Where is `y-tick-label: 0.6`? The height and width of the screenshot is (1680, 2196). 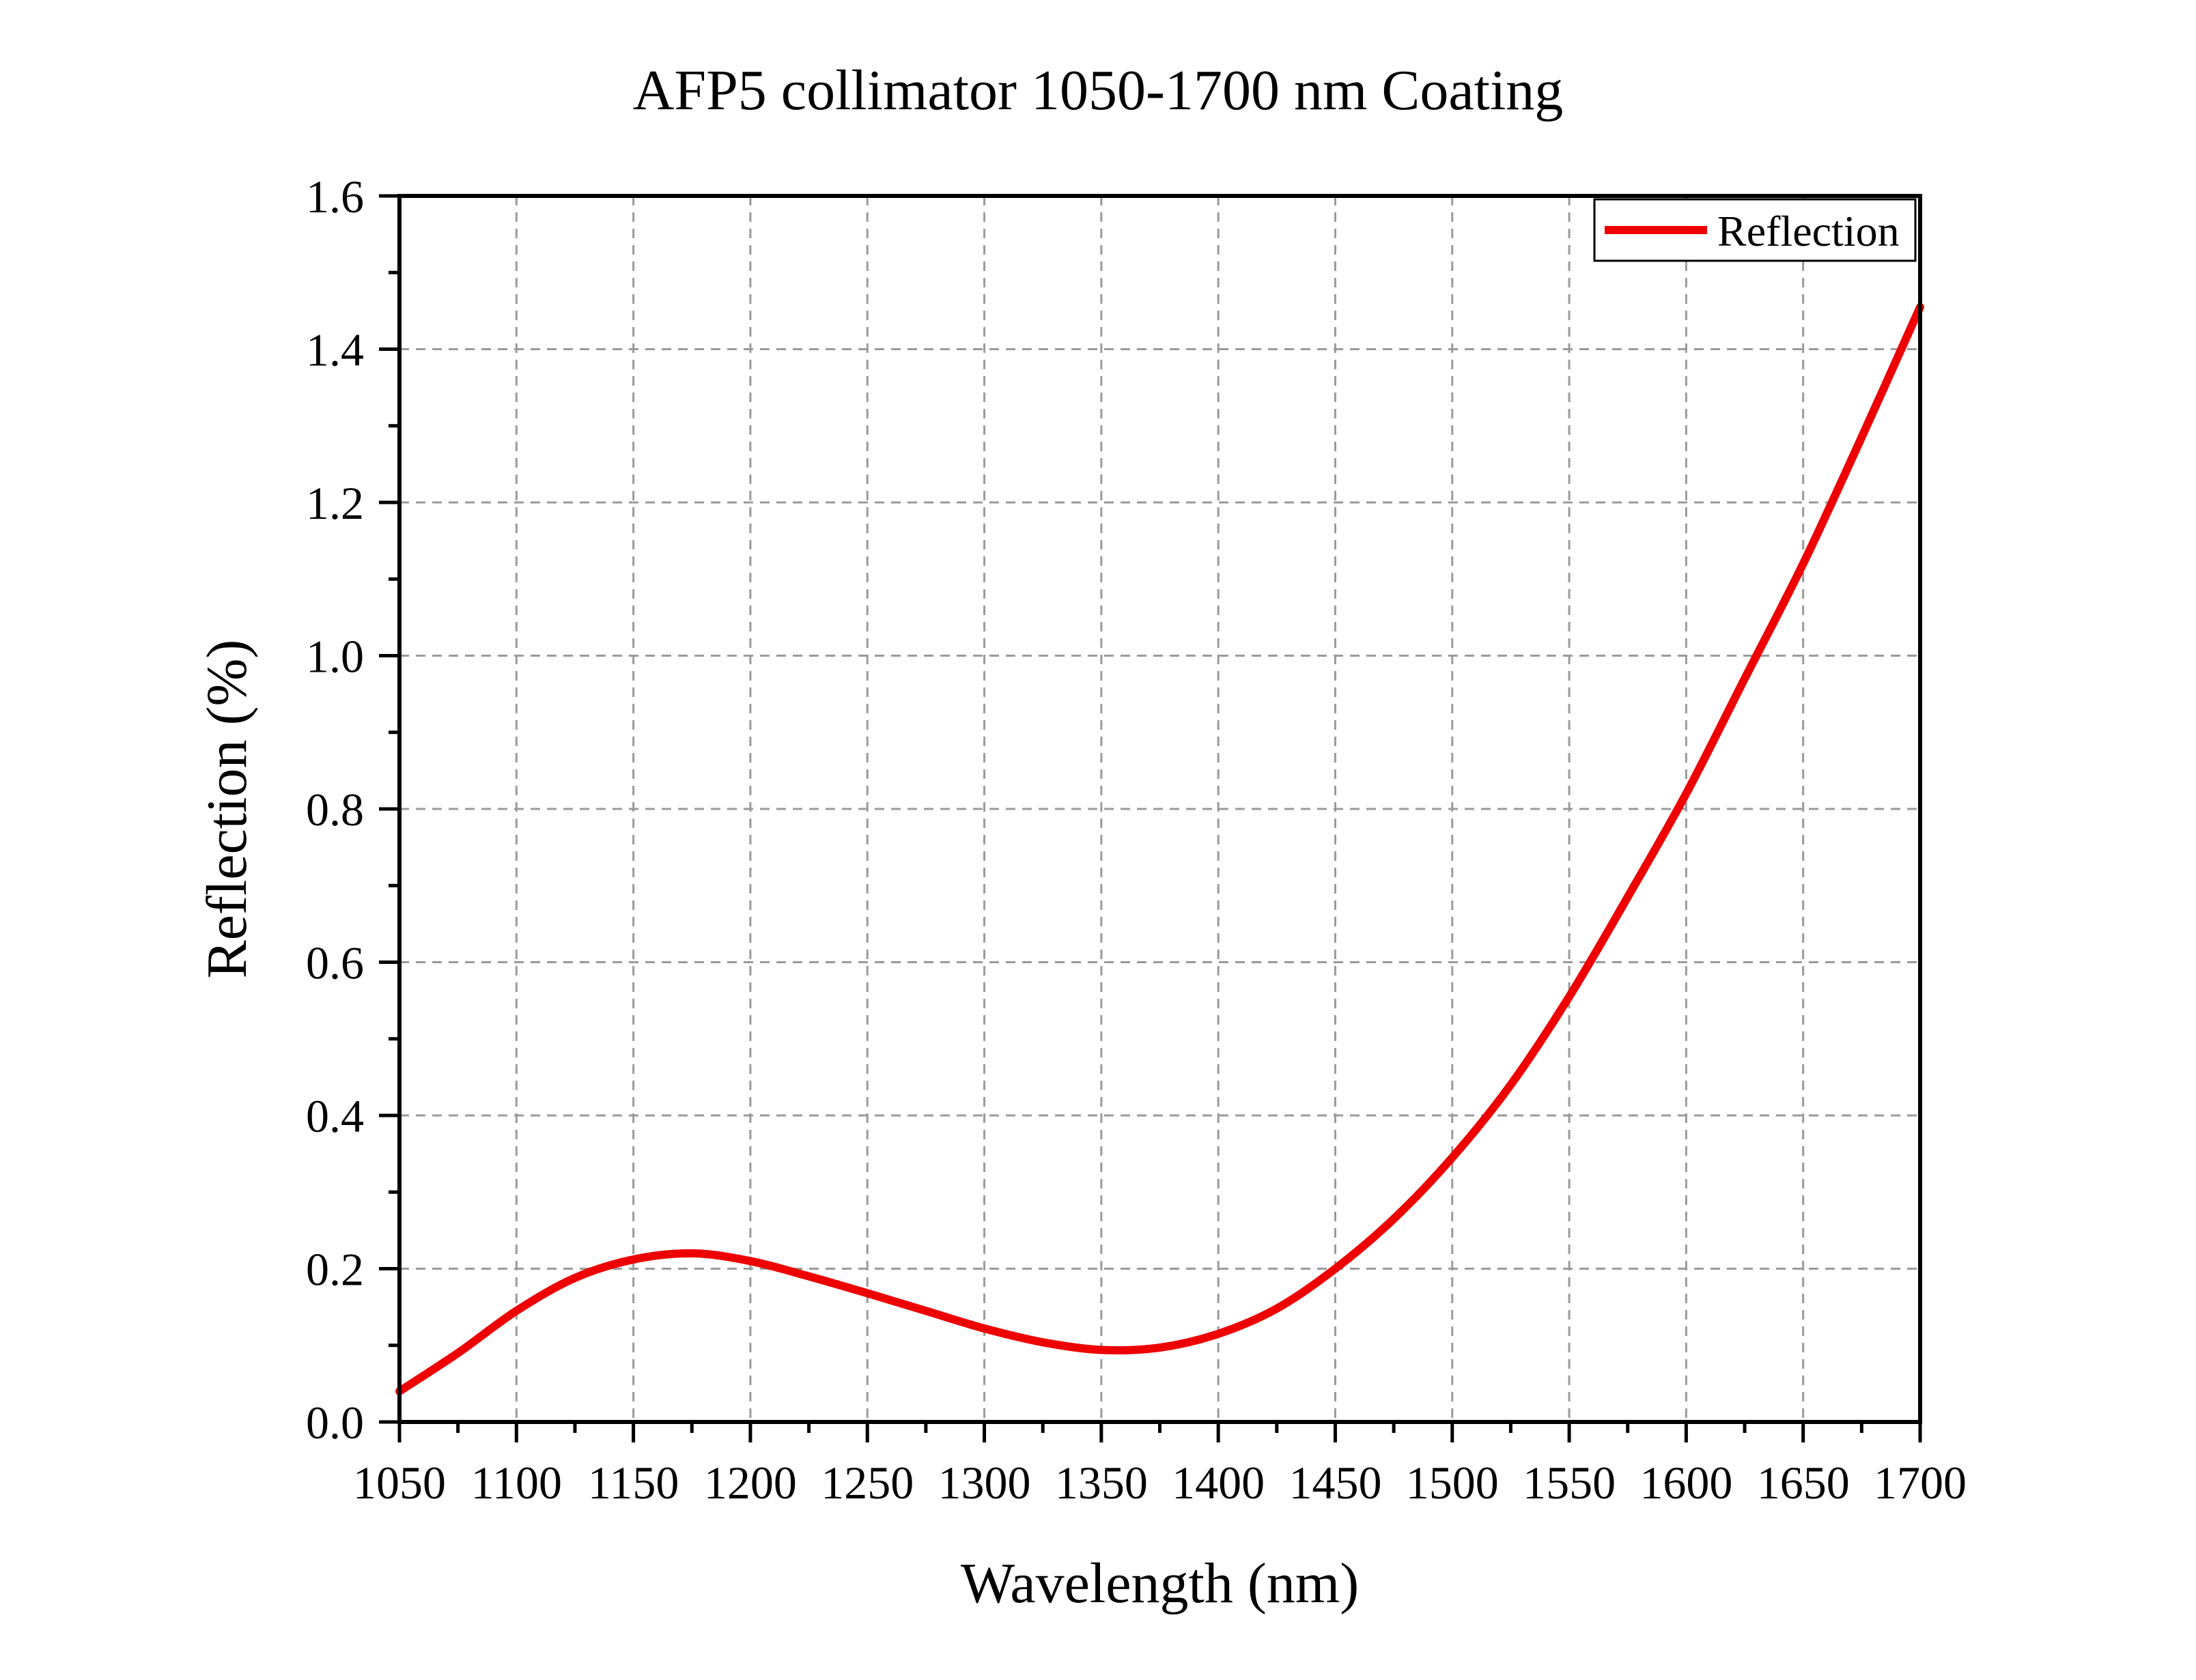
y-tick-label: 0.6 is located at coordinates (335, 963).